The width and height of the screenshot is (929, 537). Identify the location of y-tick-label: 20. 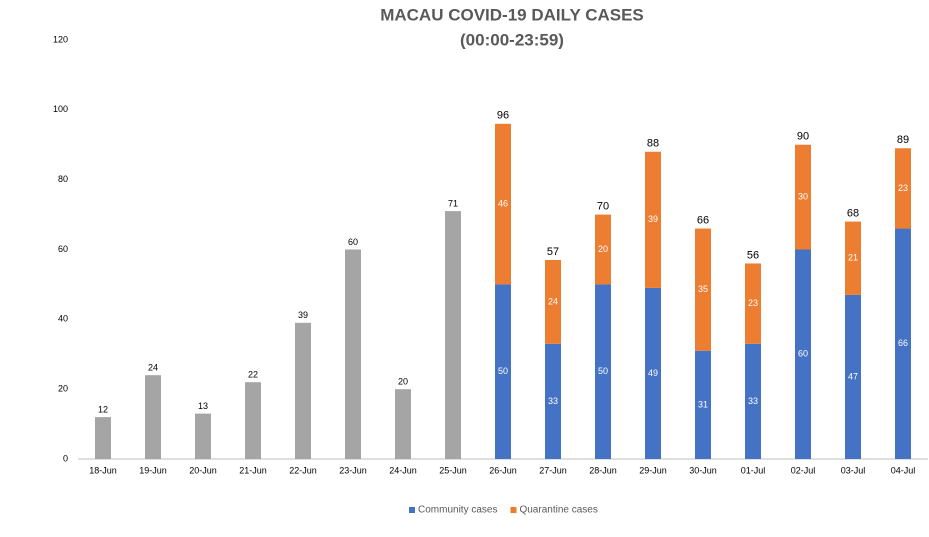
(63, 389).